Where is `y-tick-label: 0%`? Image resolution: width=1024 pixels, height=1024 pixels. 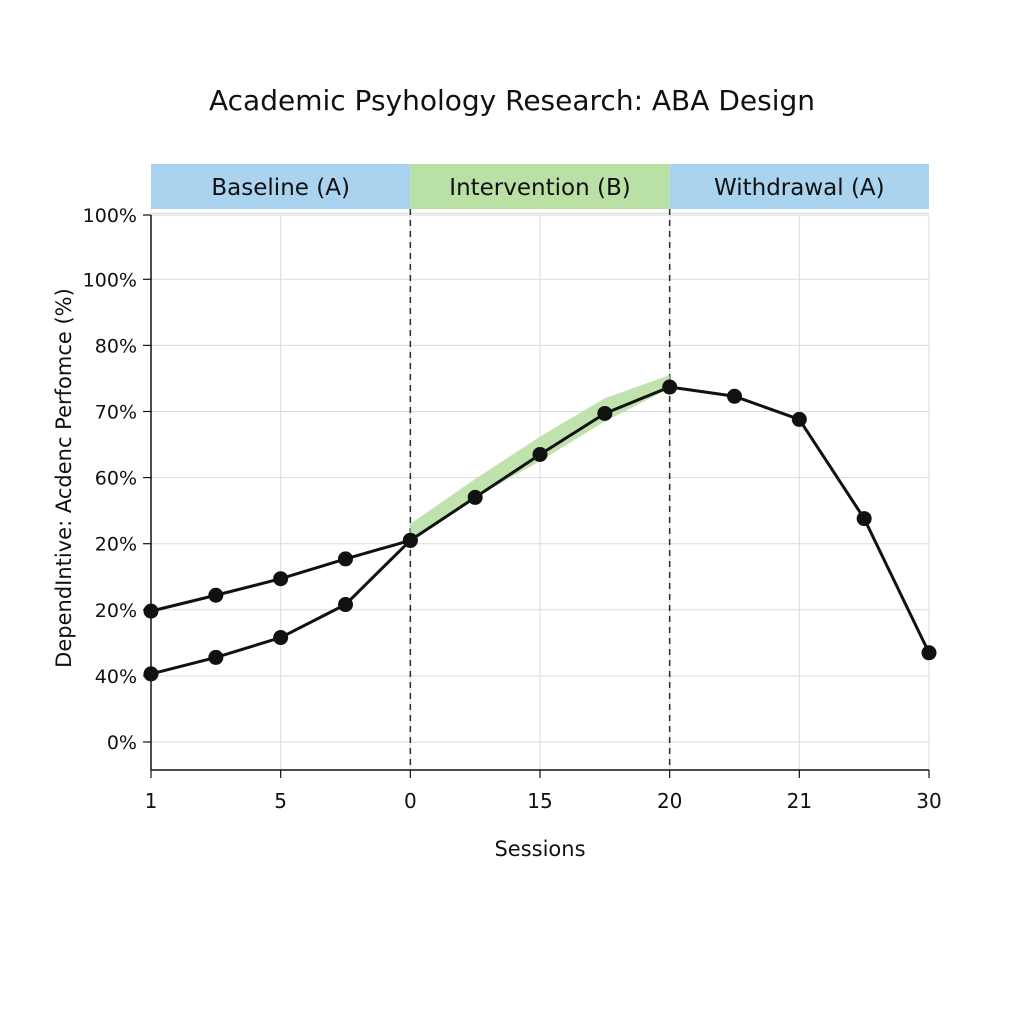 y-tick-label: 0% is located at coordinates (122, 743).